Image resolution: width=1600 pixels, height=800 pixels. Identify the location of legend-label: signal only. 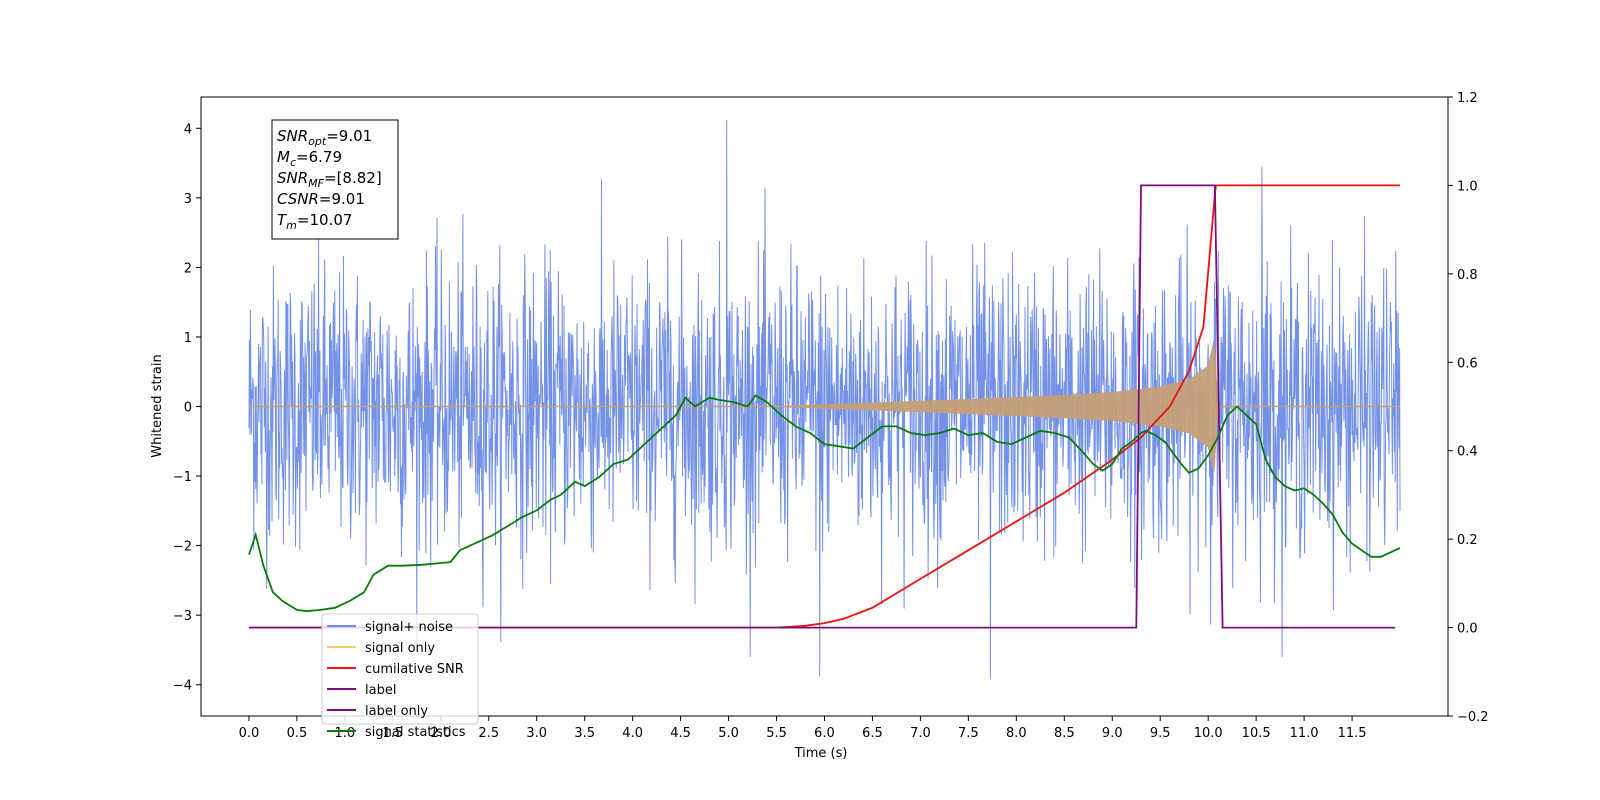
(400, 648).